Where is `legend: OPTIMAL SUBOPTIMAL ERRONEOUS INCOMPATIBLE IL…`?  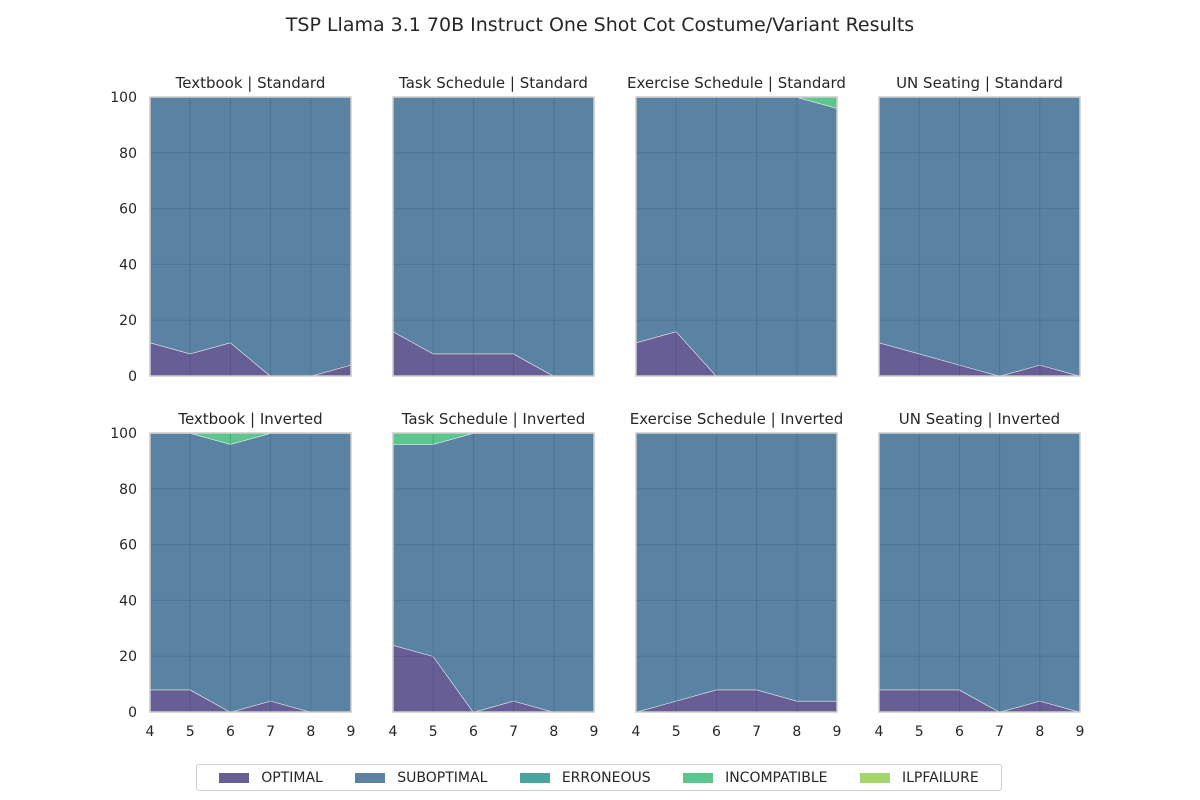 legend: OPTIMAL SUBOPTIMAL ERRONEOUS INCOMPATIBLE IL… is located at coordinates (599, 777).